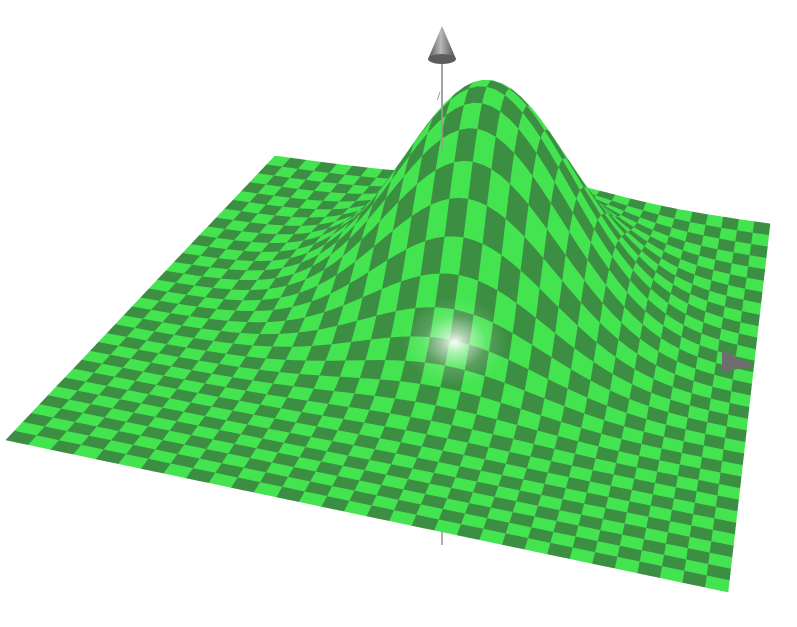 The width and height of the screenshot is (797, 627). I want to click on z-axis-arrowhead-icon, so click(442, 45).